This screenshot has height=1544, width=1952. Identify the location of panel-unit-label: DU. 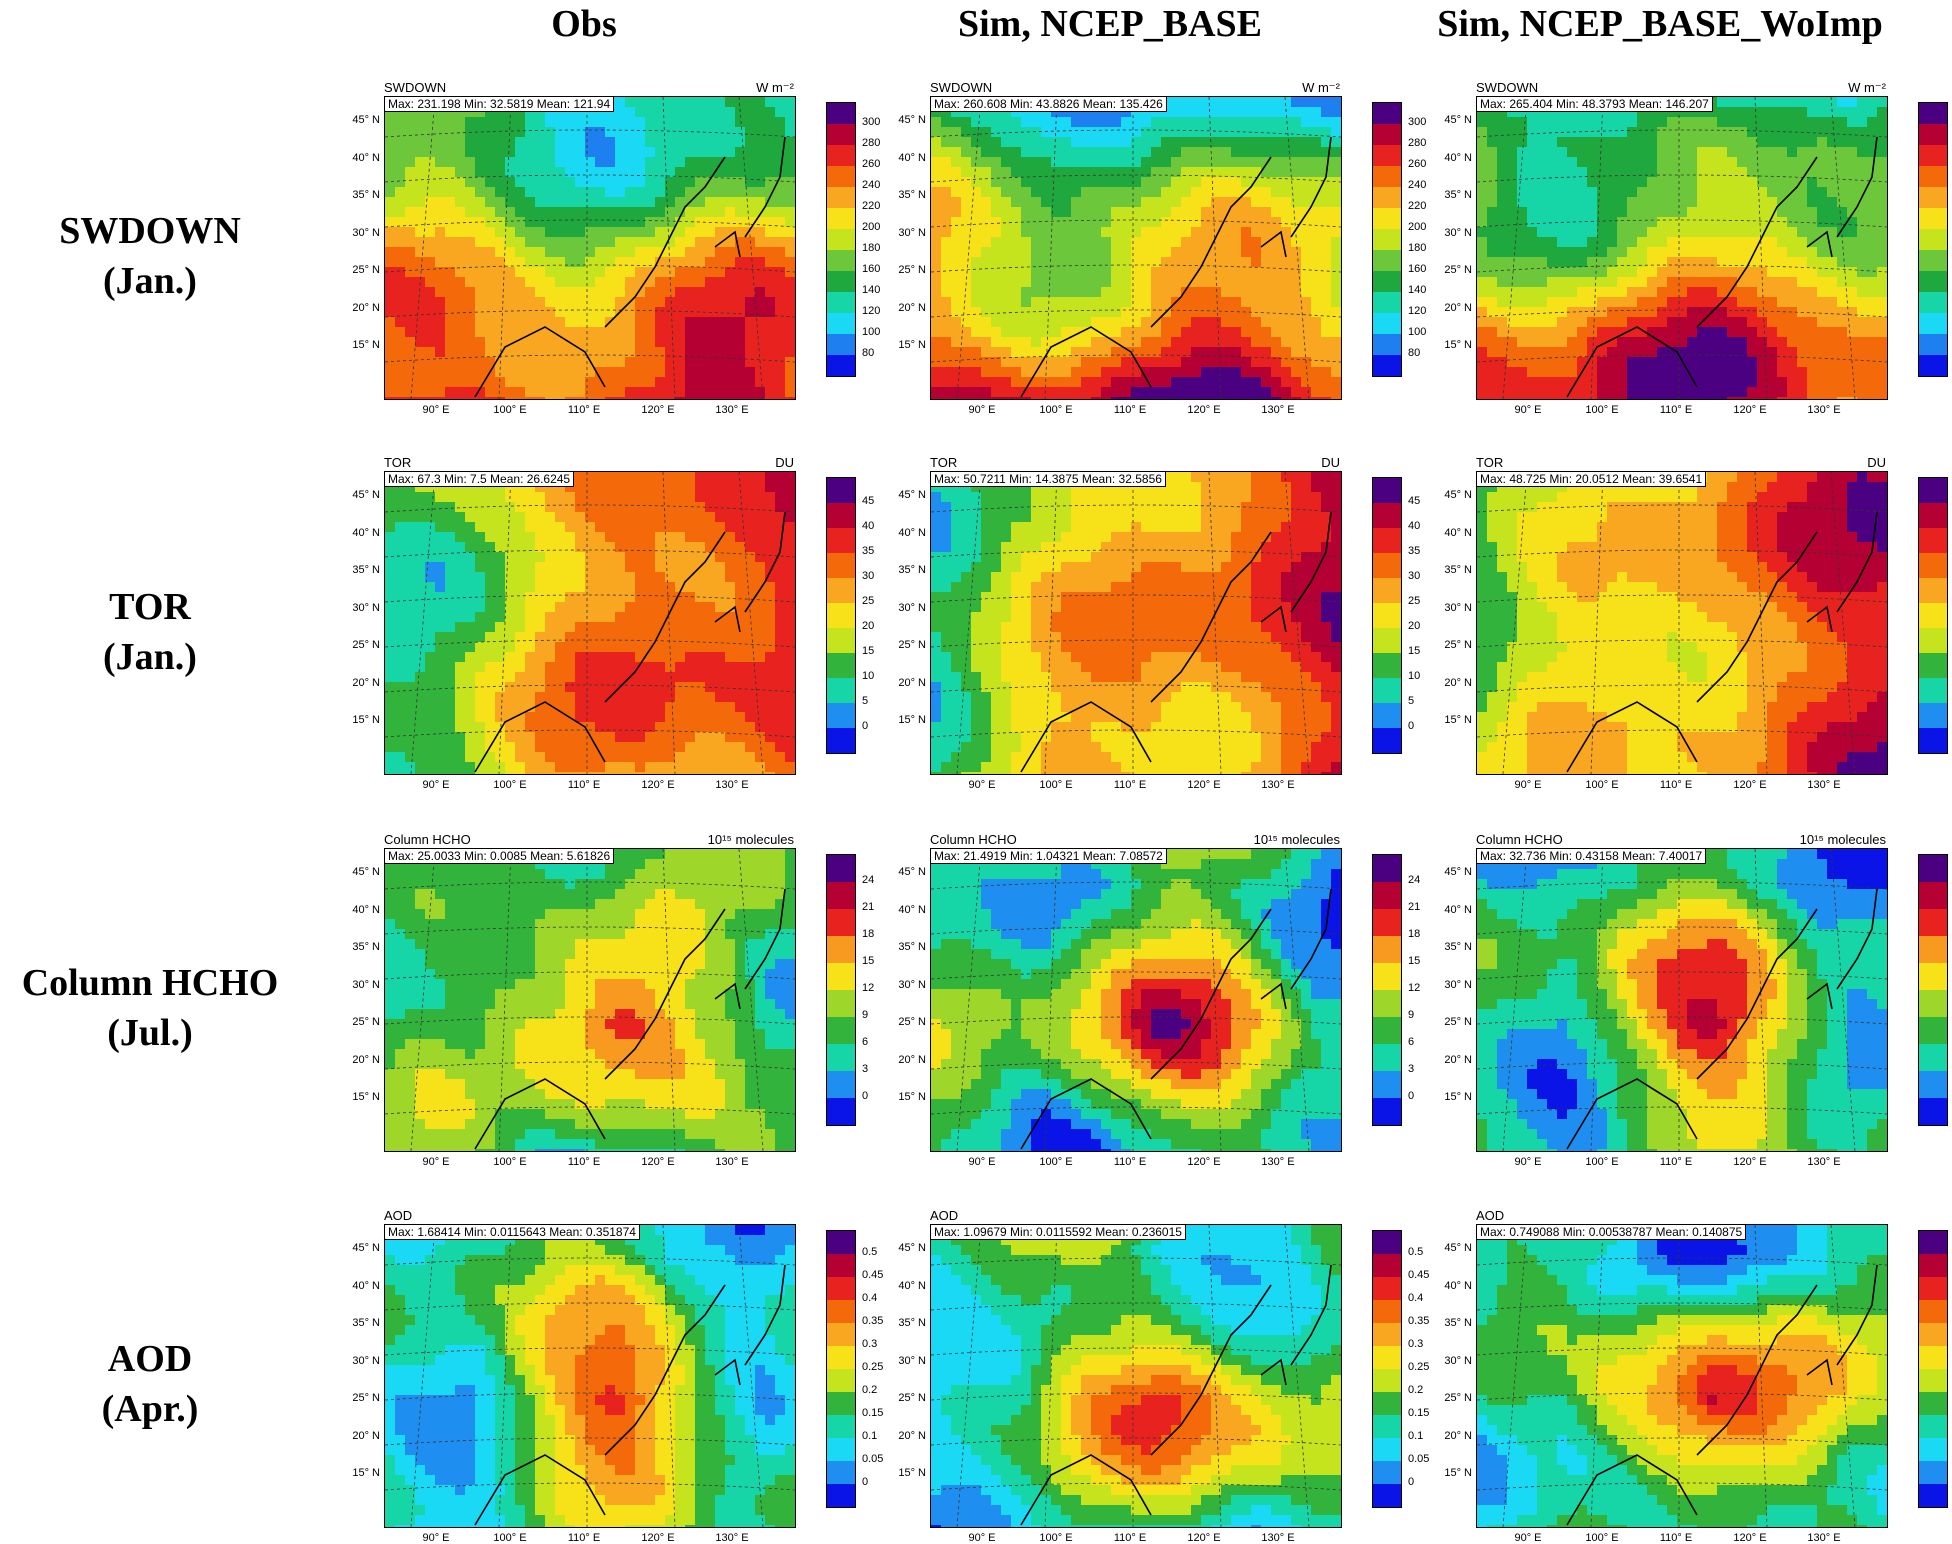
(1330, 462).